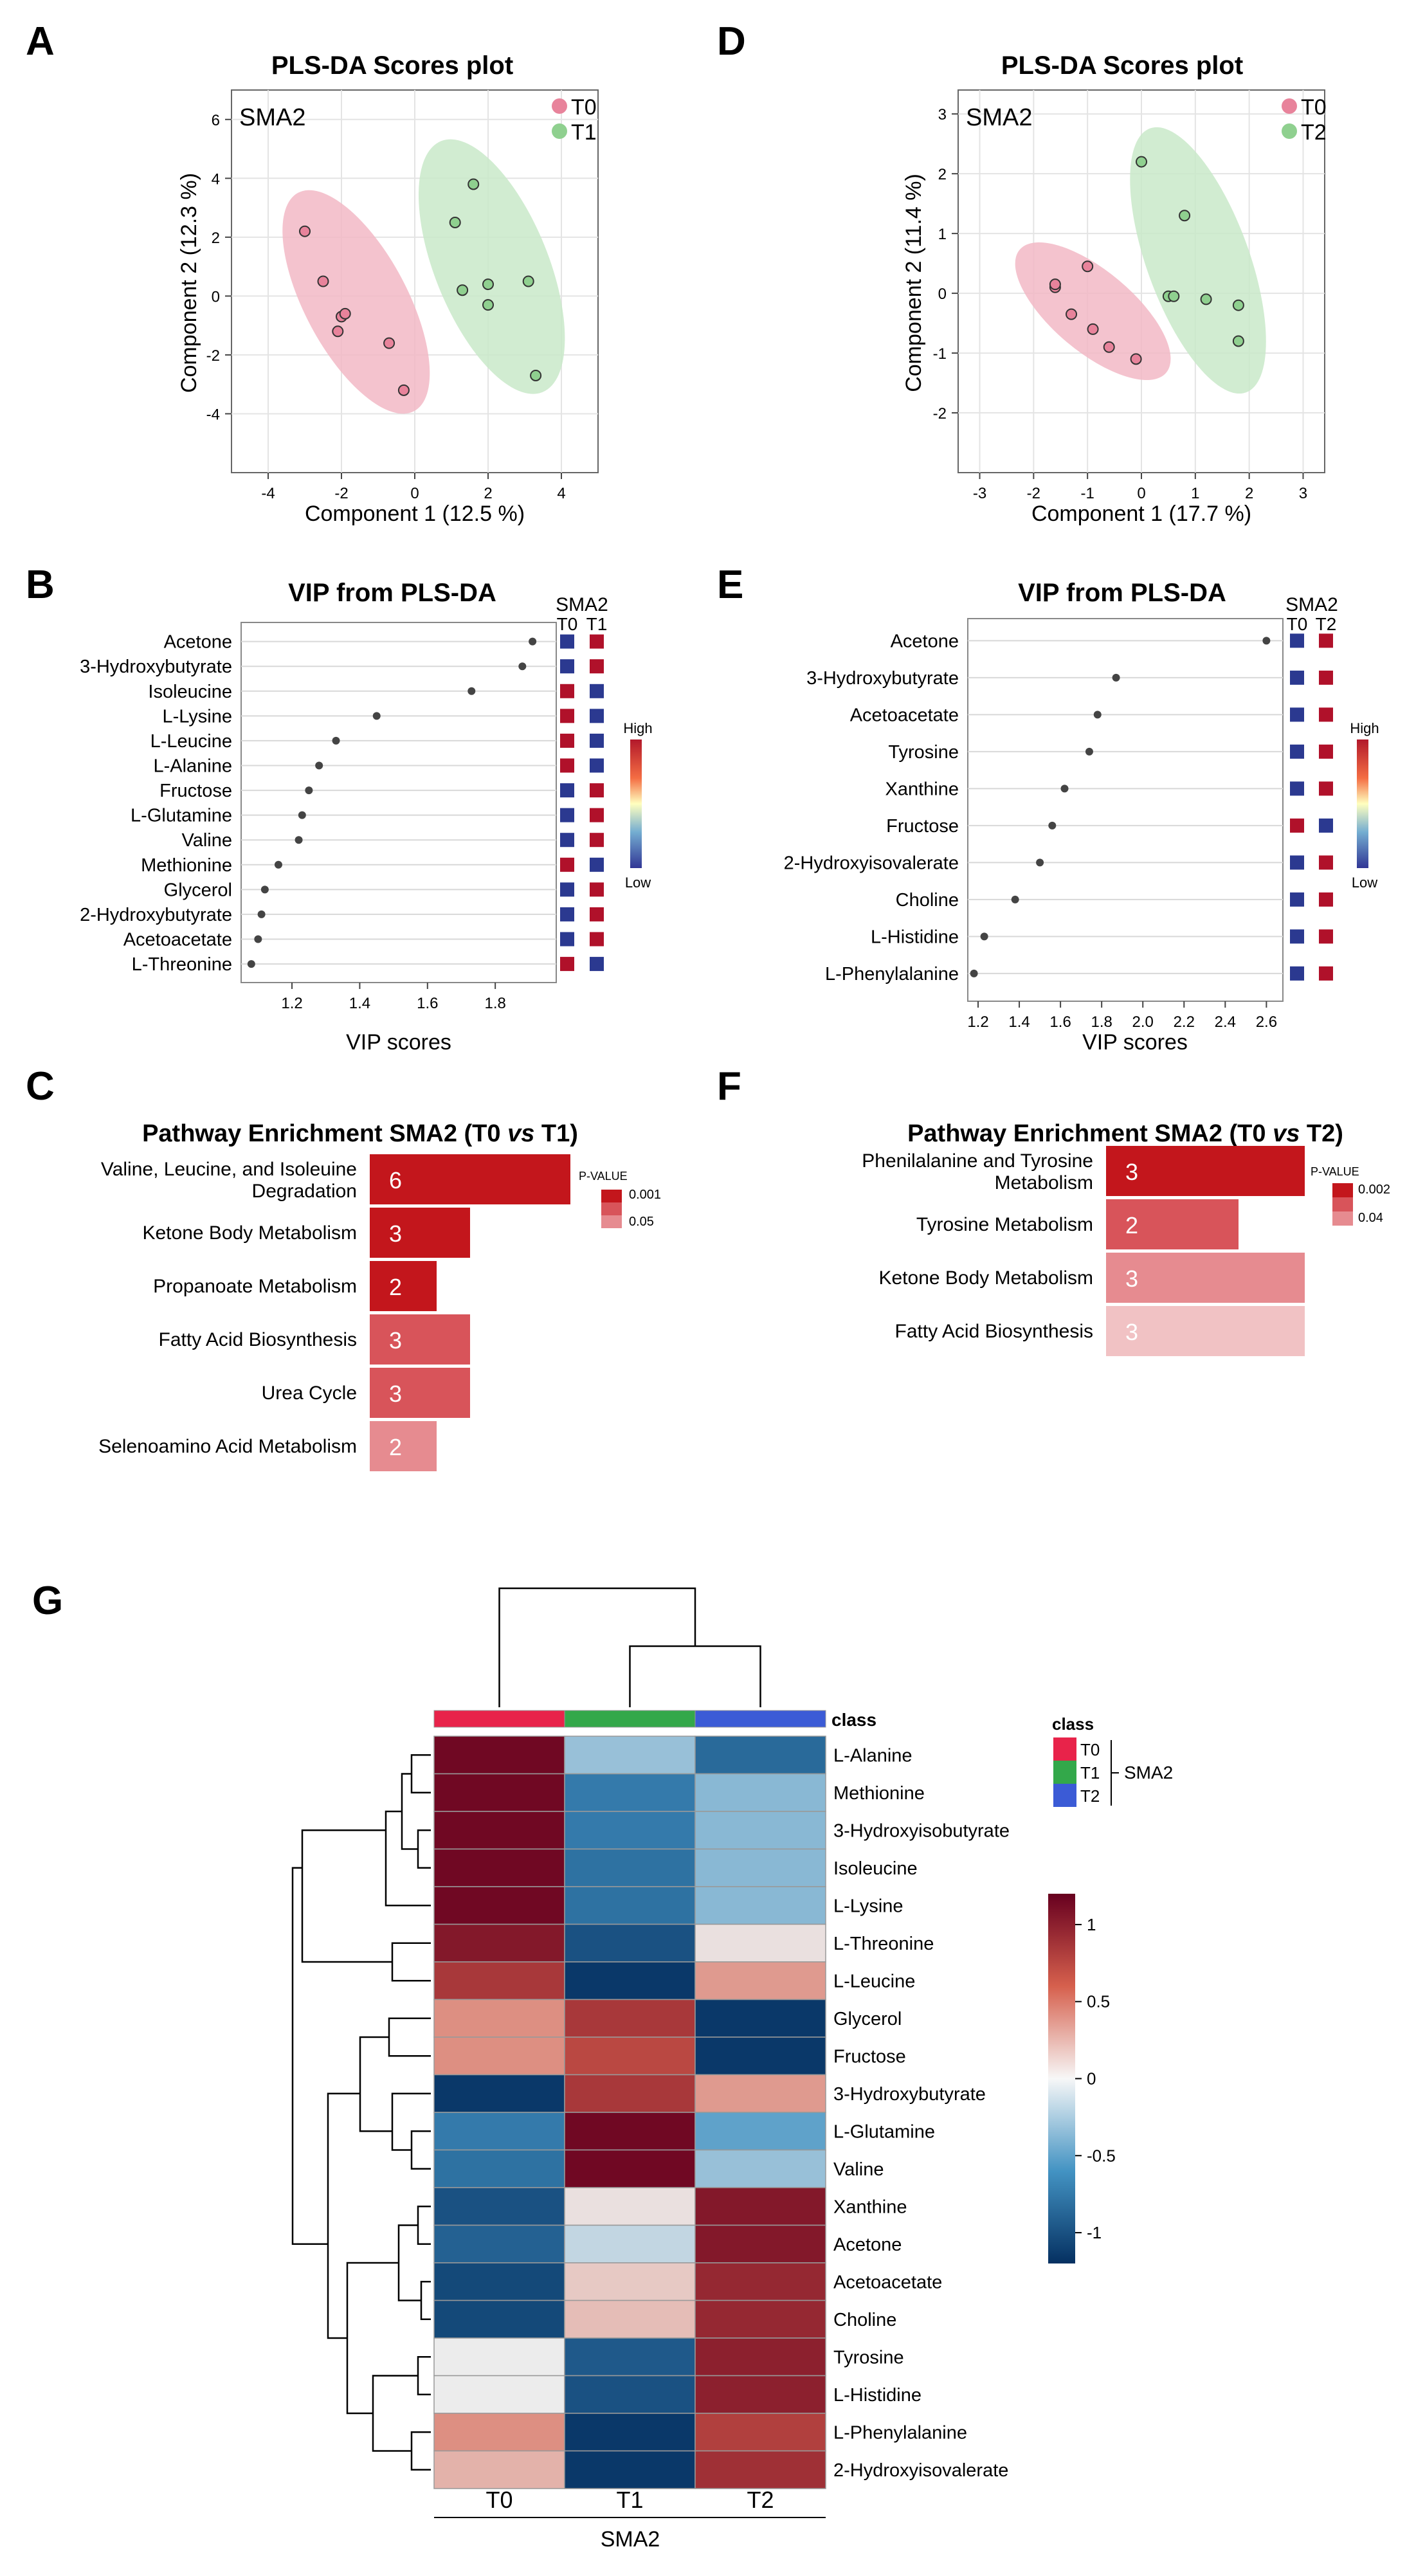  Describe the element at coordinates (399, 802) in the screenshot. I see `panel-b-frame` at that location.